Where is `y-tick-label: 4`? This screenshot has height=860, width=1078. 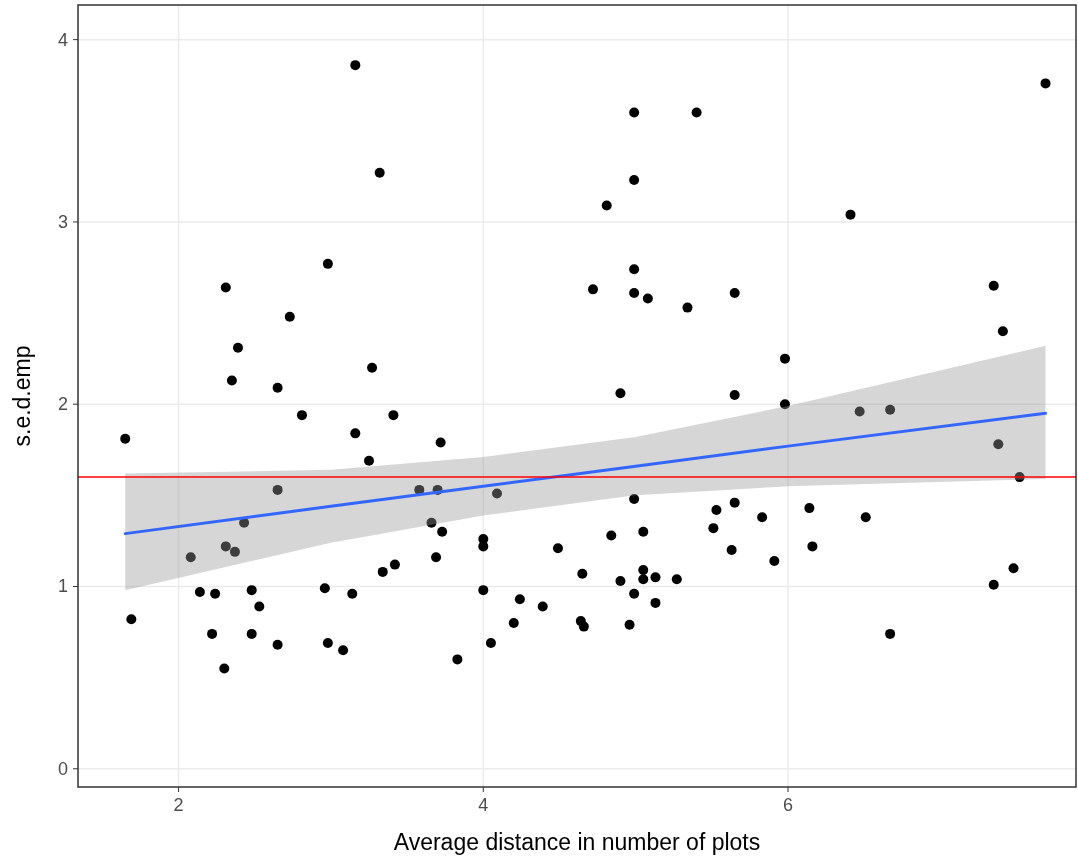
y-tick-label: 4 is located at coordinates (62, 39).